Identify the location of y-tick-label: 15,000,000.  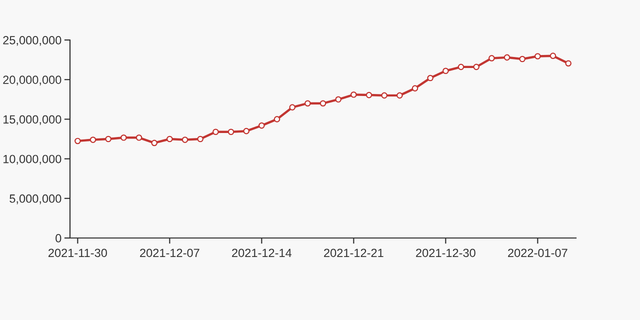
(32, 120).